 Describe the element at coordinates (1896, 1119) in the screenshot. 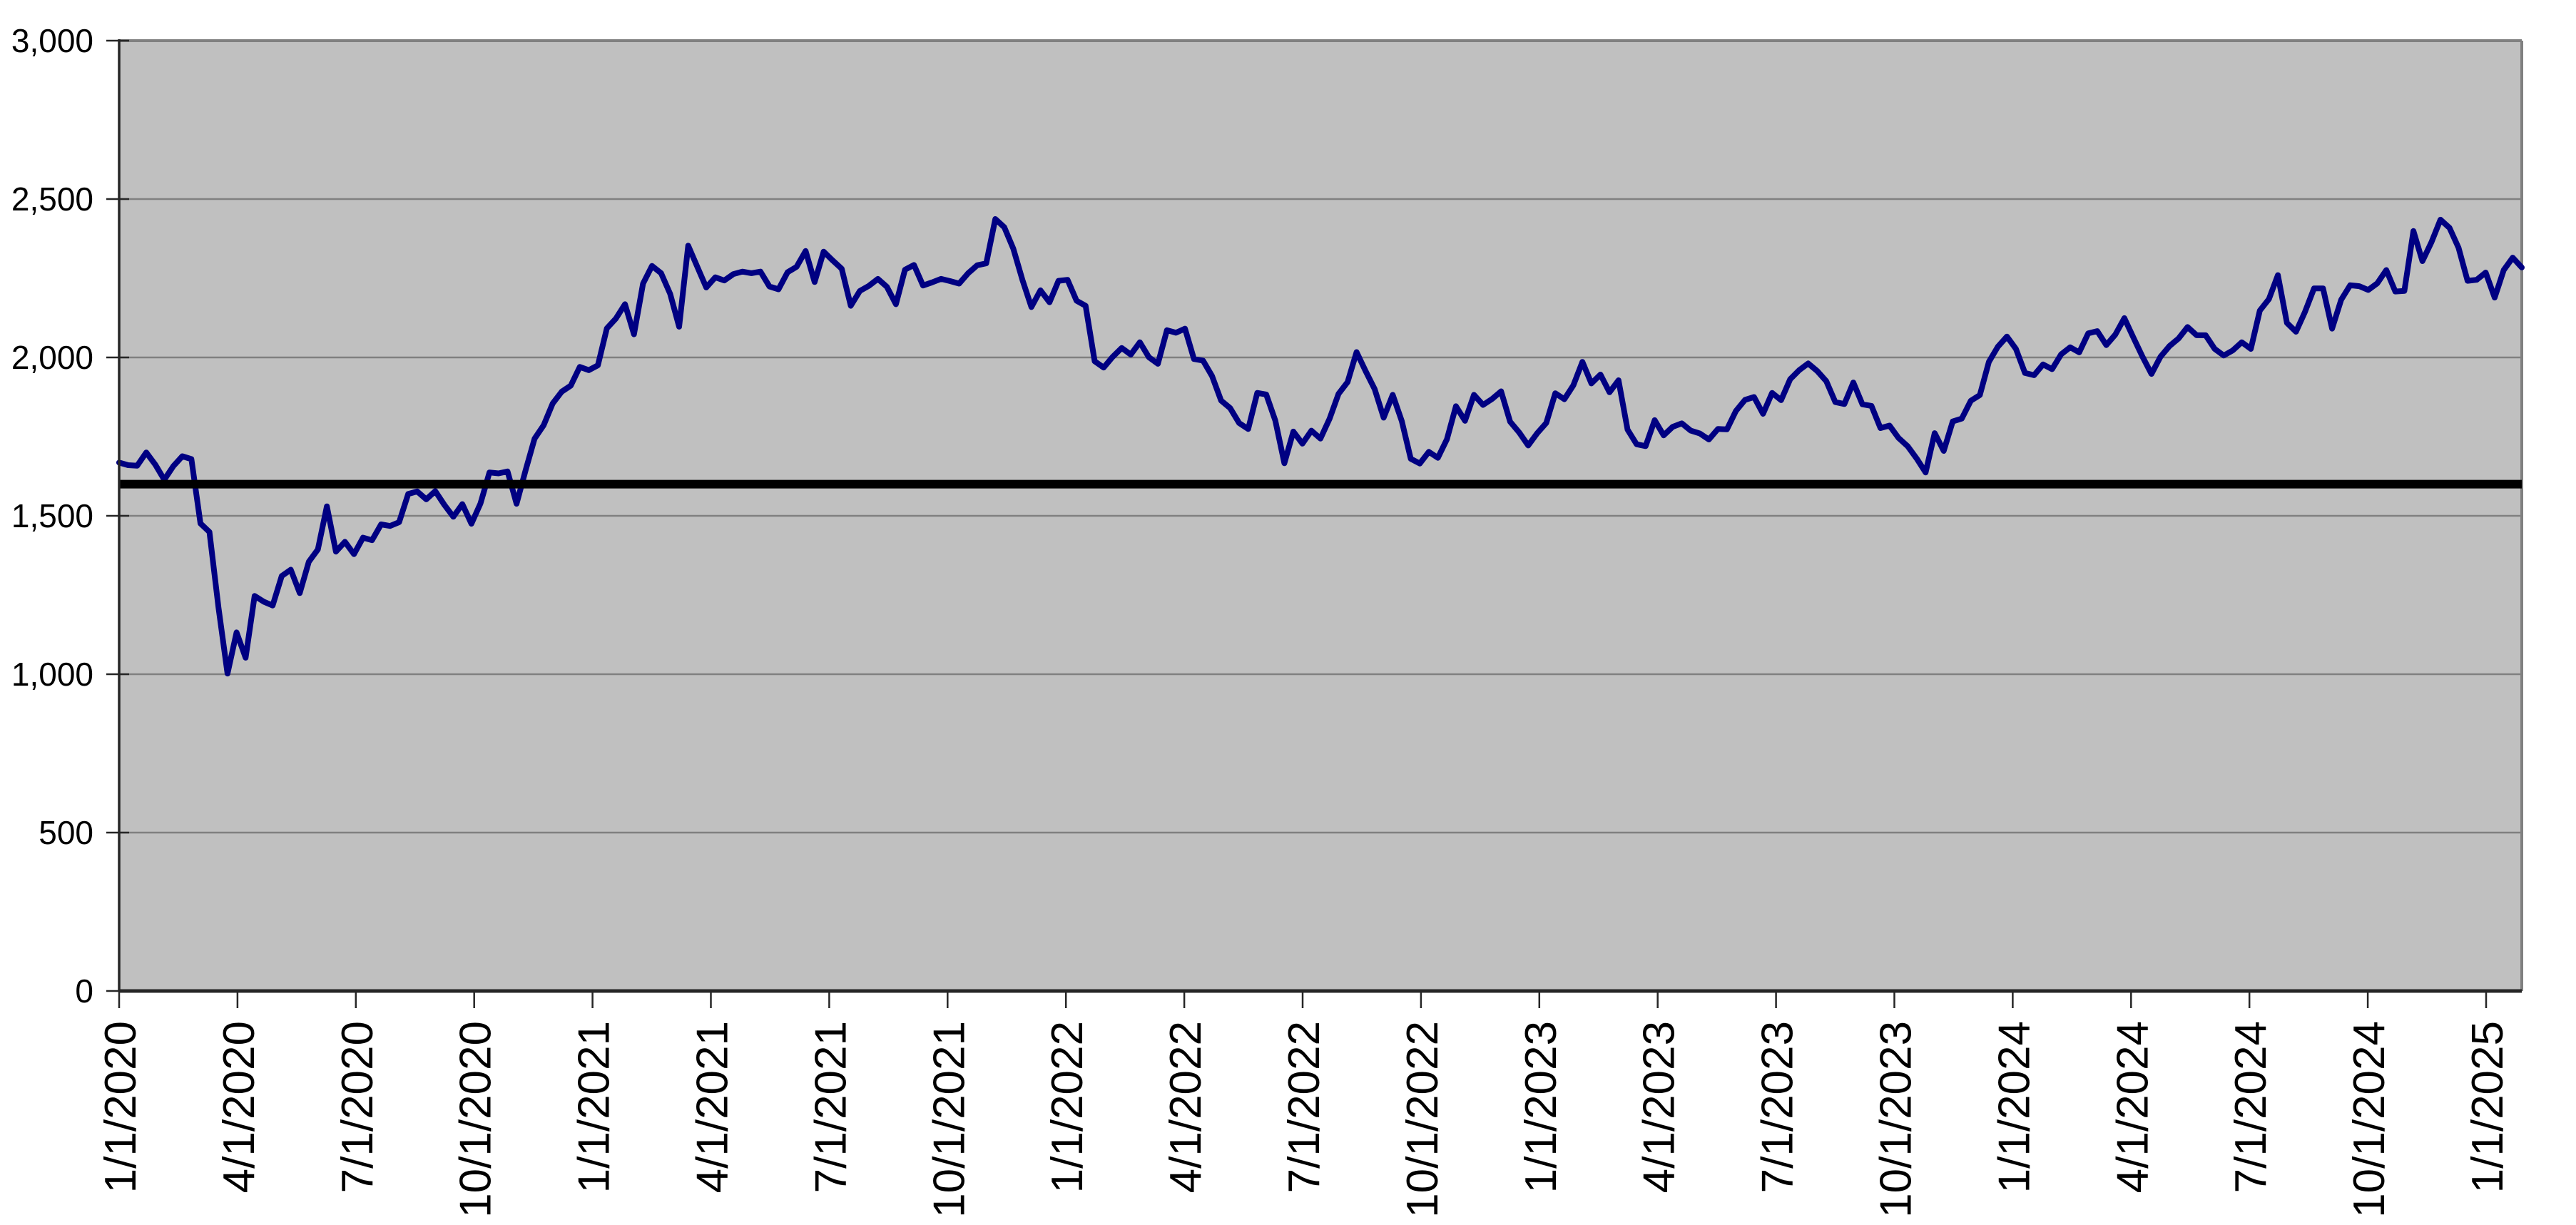

I see `x-tick-label: 10/1/2023` at that location.